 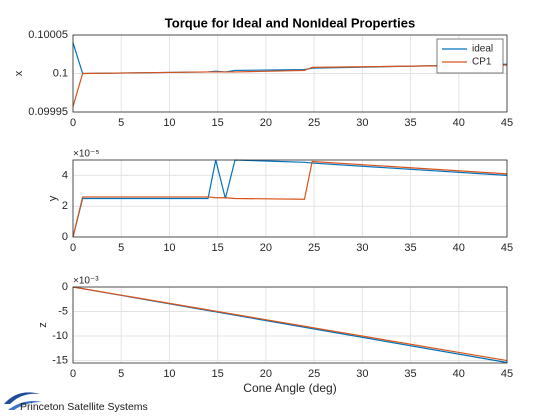 What do you see at coordinates (86, 281) in the screenshot?
I see `y-exponent: ×10⁻³` at bounding box center [86, 281].